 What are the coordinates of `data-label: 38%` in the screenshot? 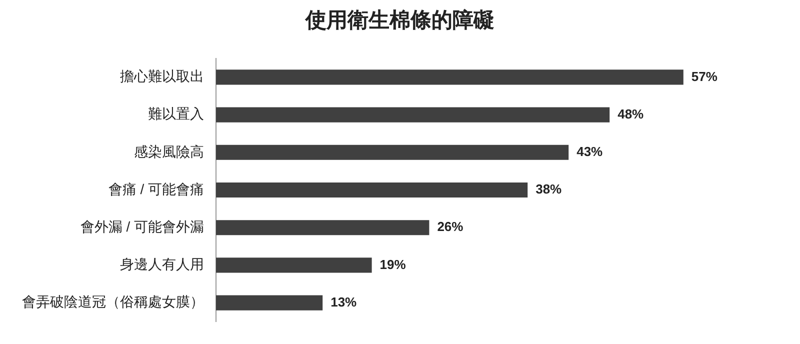 It's located at (549, 189).